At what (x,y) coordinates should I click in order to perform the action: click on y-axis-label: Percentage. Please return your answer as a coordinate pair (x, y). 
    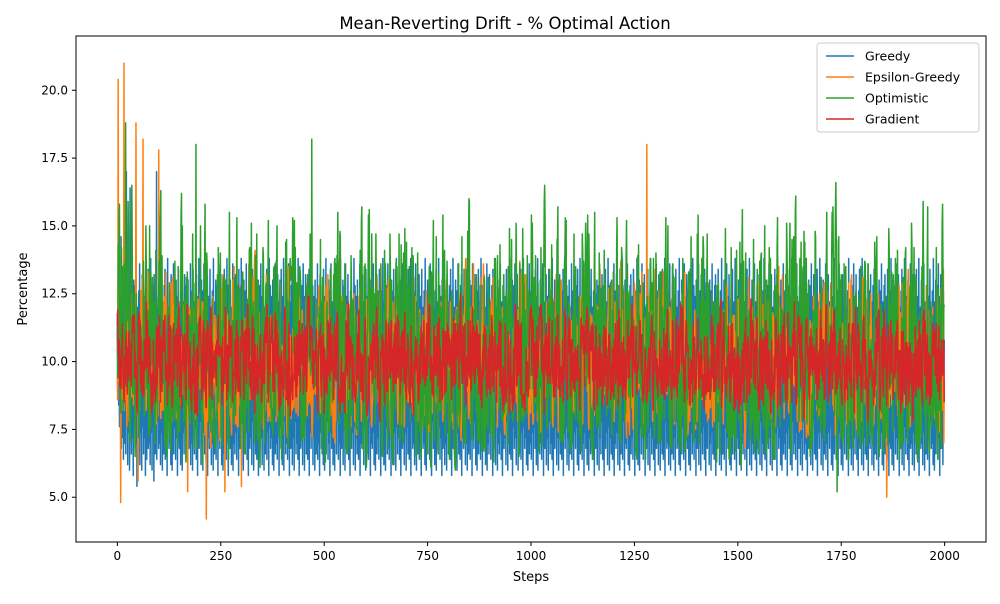
    Looking at the image, I should click on (23, 288).